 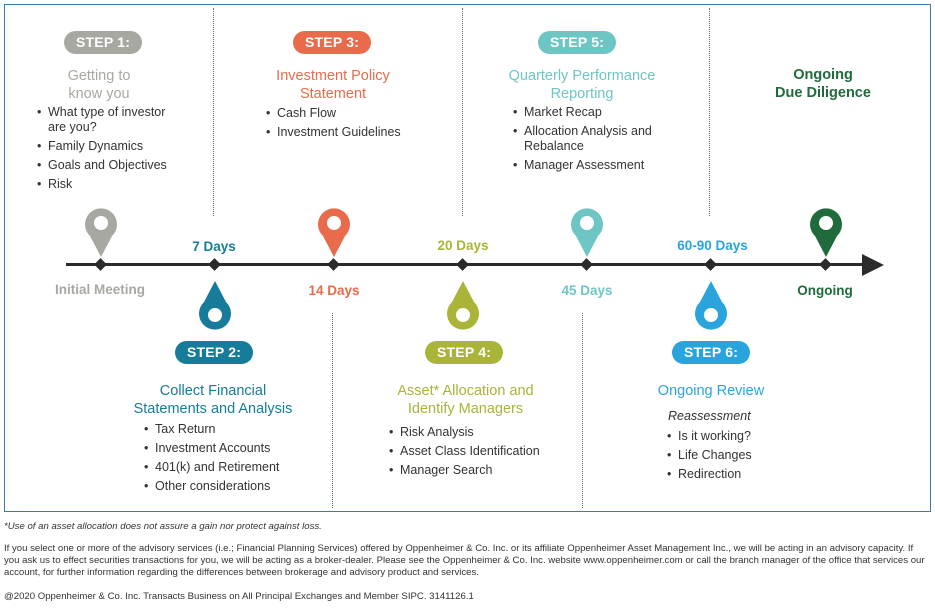 What do you see at coordinates (587, 290) in the screenshot?
I see `timeline-label-45days: 45 Days` at bounding box center [587, 290].